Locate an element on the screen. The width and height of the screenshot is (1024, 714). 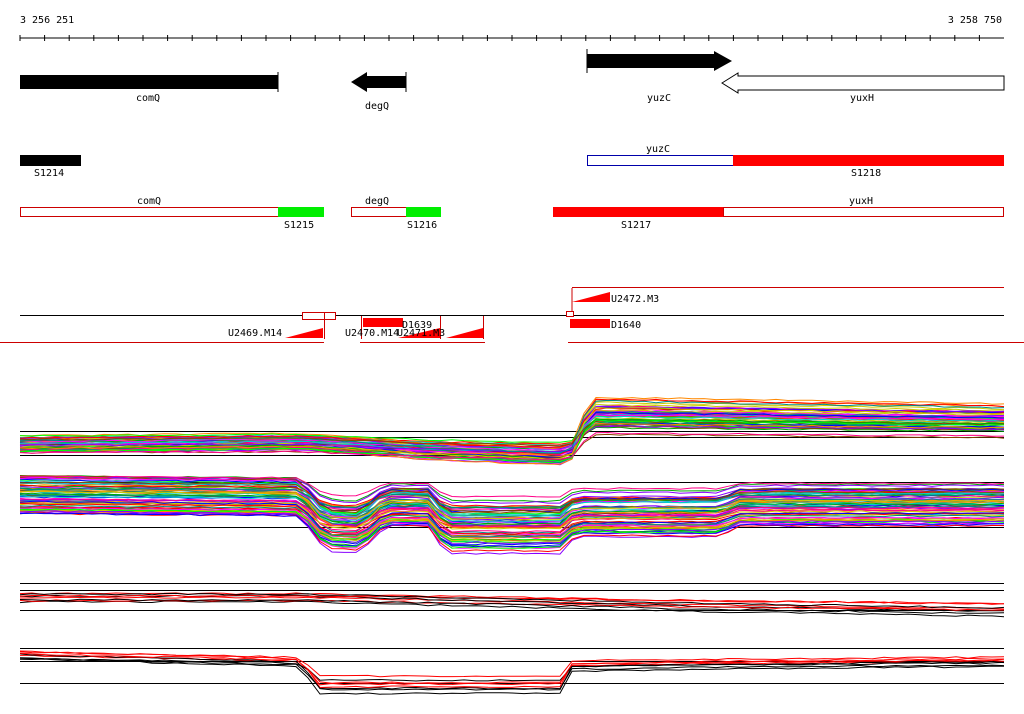
segment-degq-outline is located at coordinates (379, 212).